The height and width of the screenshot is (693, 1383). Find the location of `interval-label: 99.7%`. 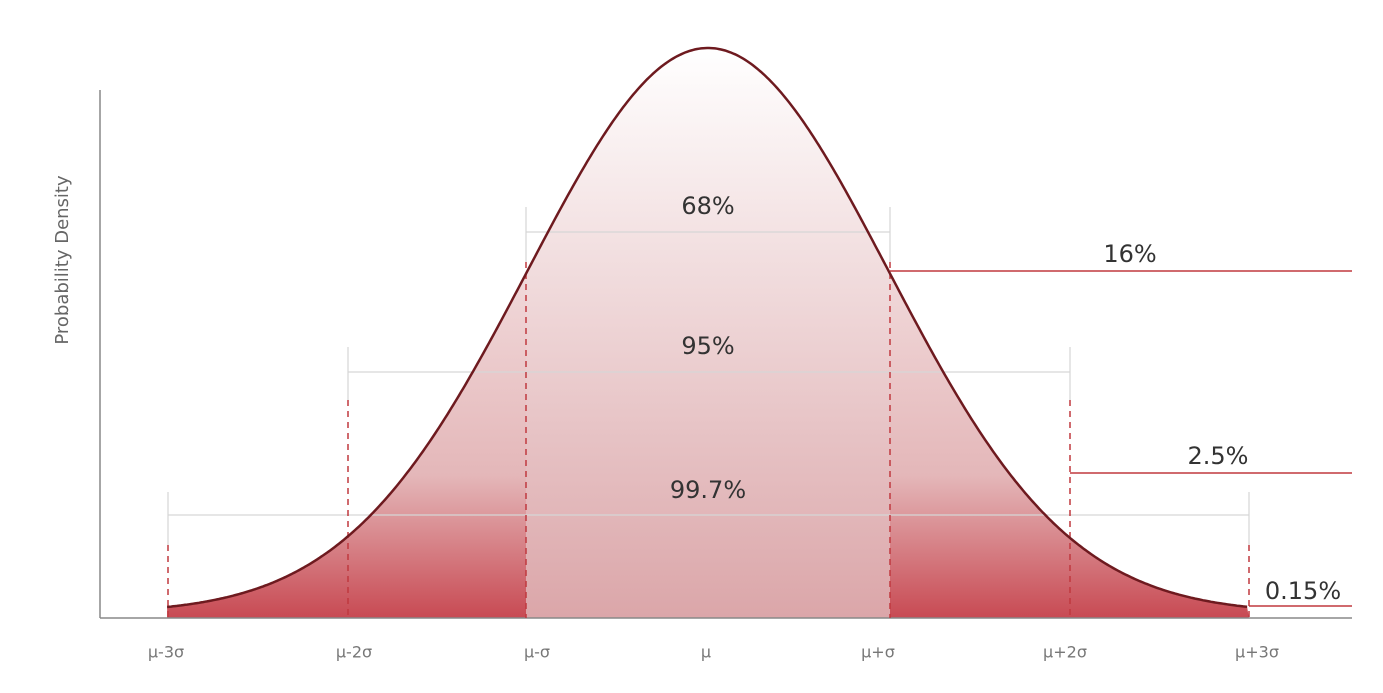

interval-label: 99.7% is located at coordinates (708, 490).